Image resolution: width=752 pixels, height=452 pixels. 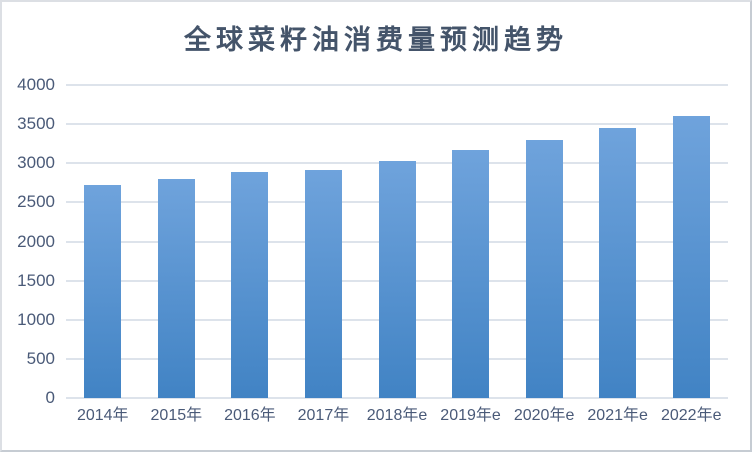 What do you see at coordinates (36, 280) in the screenshot?
I see `y-axis-label: 1500` at bounding box center [36, 280].